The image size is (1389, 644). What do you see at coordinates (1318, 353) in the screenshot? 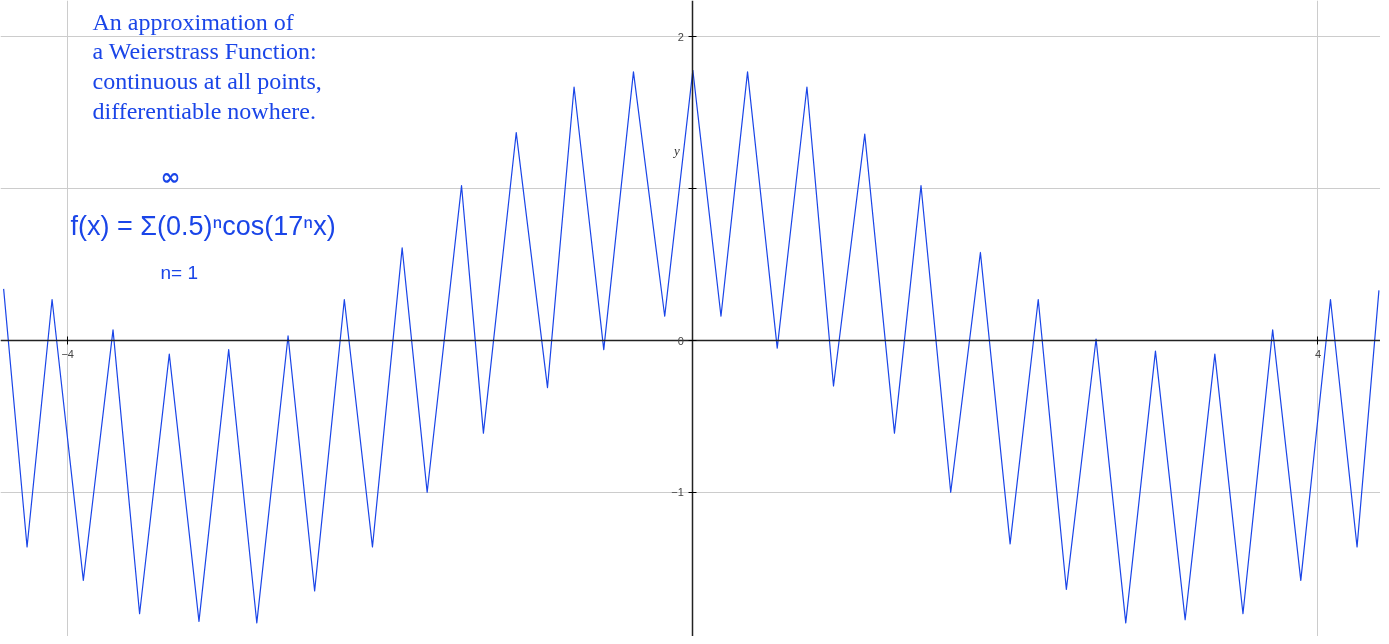
I see `x-tick-label: 4` at bounding box center [1318, 353].